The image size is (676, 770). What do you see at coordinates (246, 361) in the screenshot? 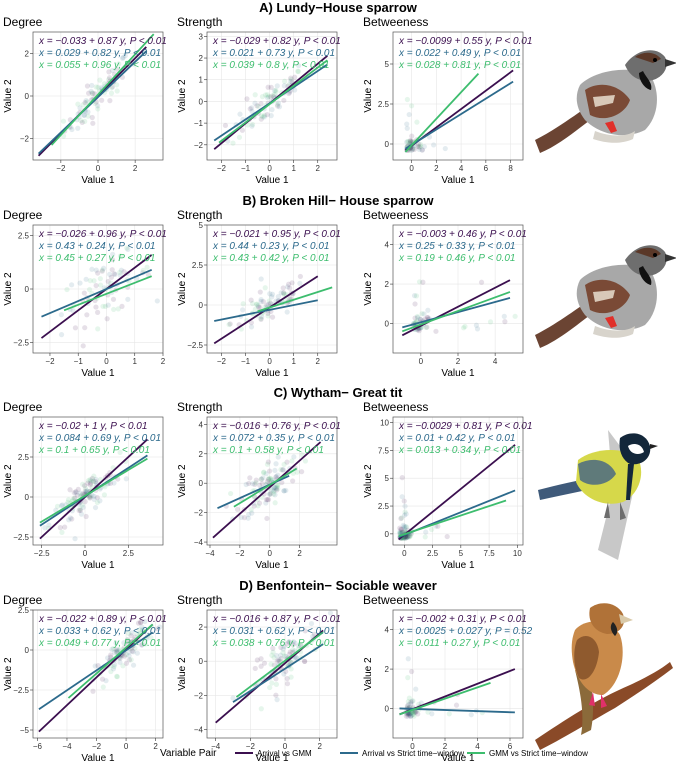
I see `x-tick-label: −1` at bounding box center [246, 361].